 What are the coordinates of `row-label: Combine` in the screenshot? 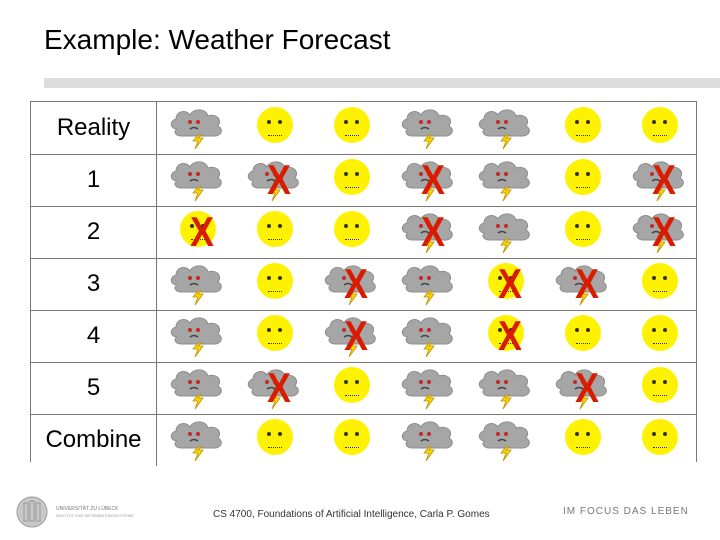 It's located at (94, 440).